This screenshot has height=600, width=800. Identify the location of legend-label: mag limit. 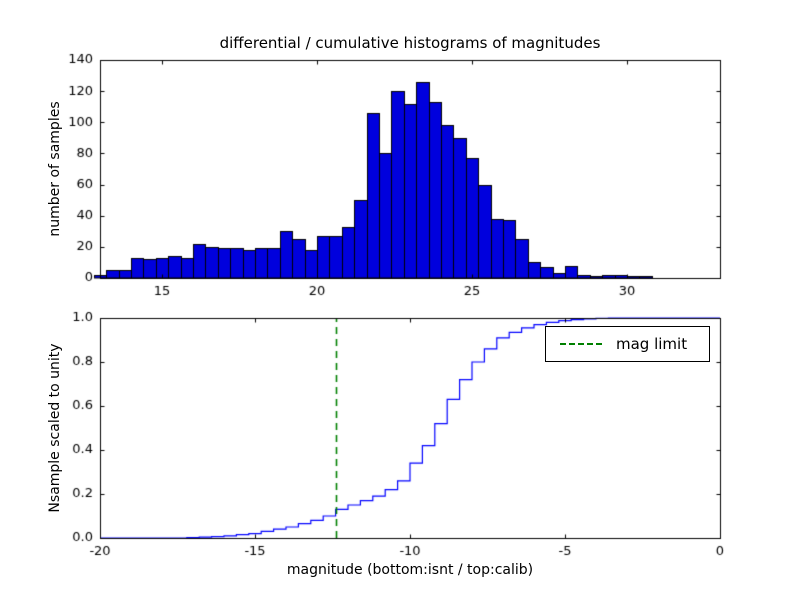
(652, 344).